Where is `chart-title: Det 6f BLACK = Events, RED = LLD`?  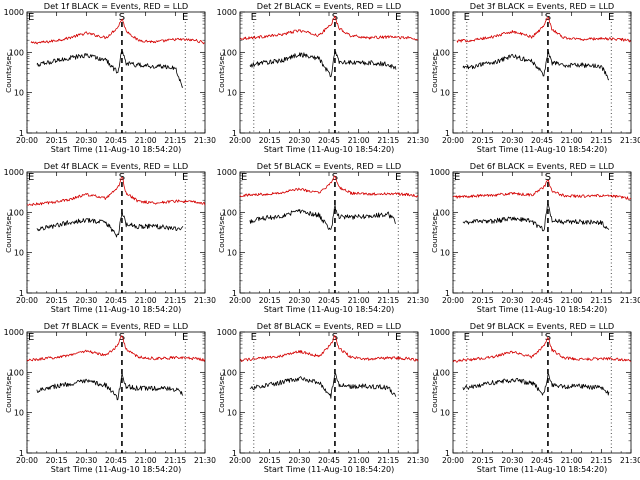 chart-title: Det 6f BLACK = Events, RED = LLD is located at coordinates (542, 166).